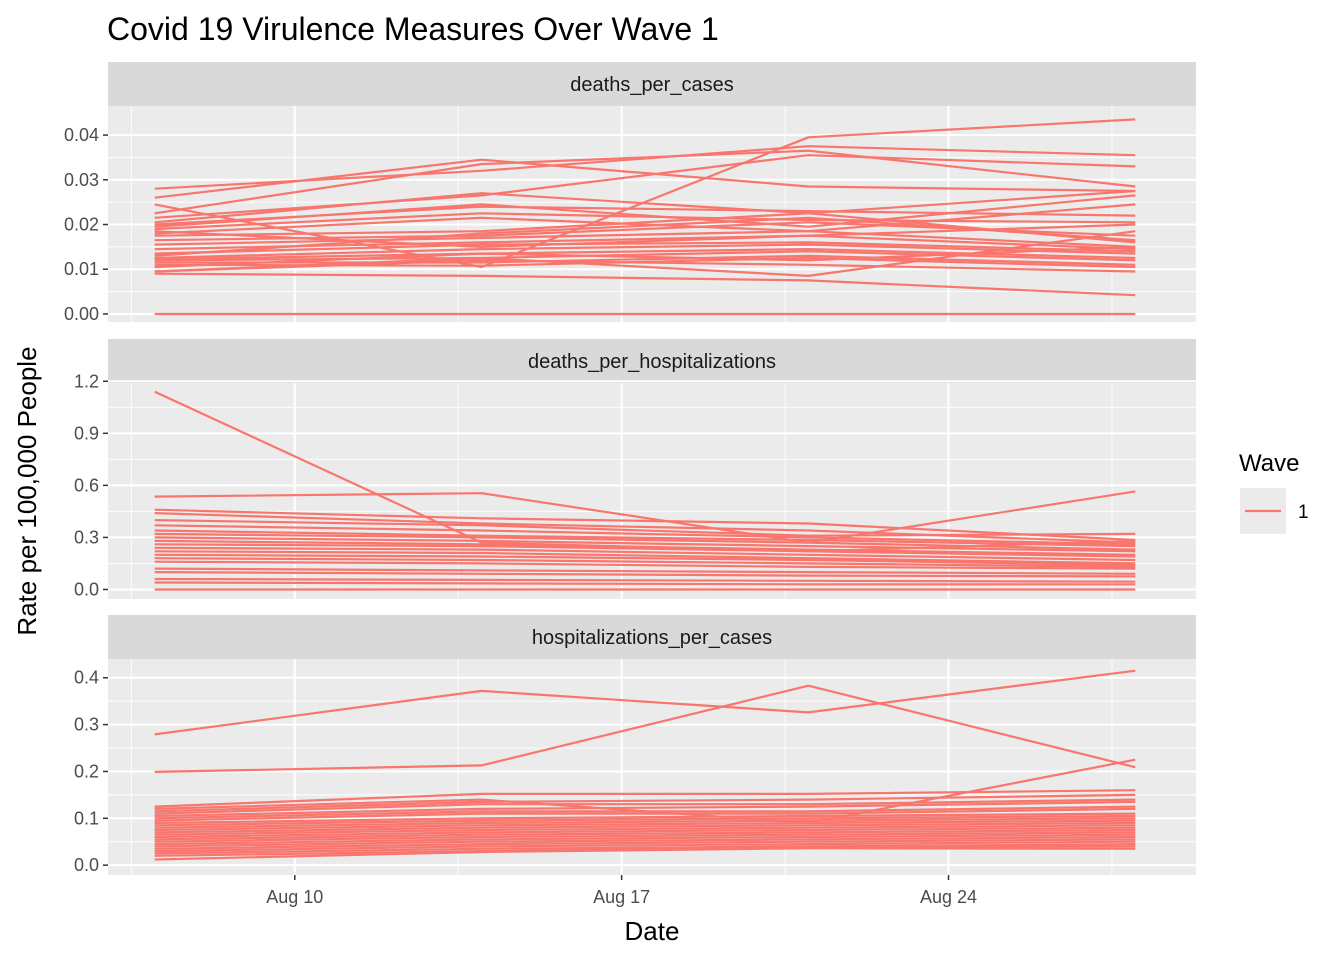  I want to click on y-axis-ticks: 0.0 0.1 0.2 0.3 0.4, so click(91, 771).